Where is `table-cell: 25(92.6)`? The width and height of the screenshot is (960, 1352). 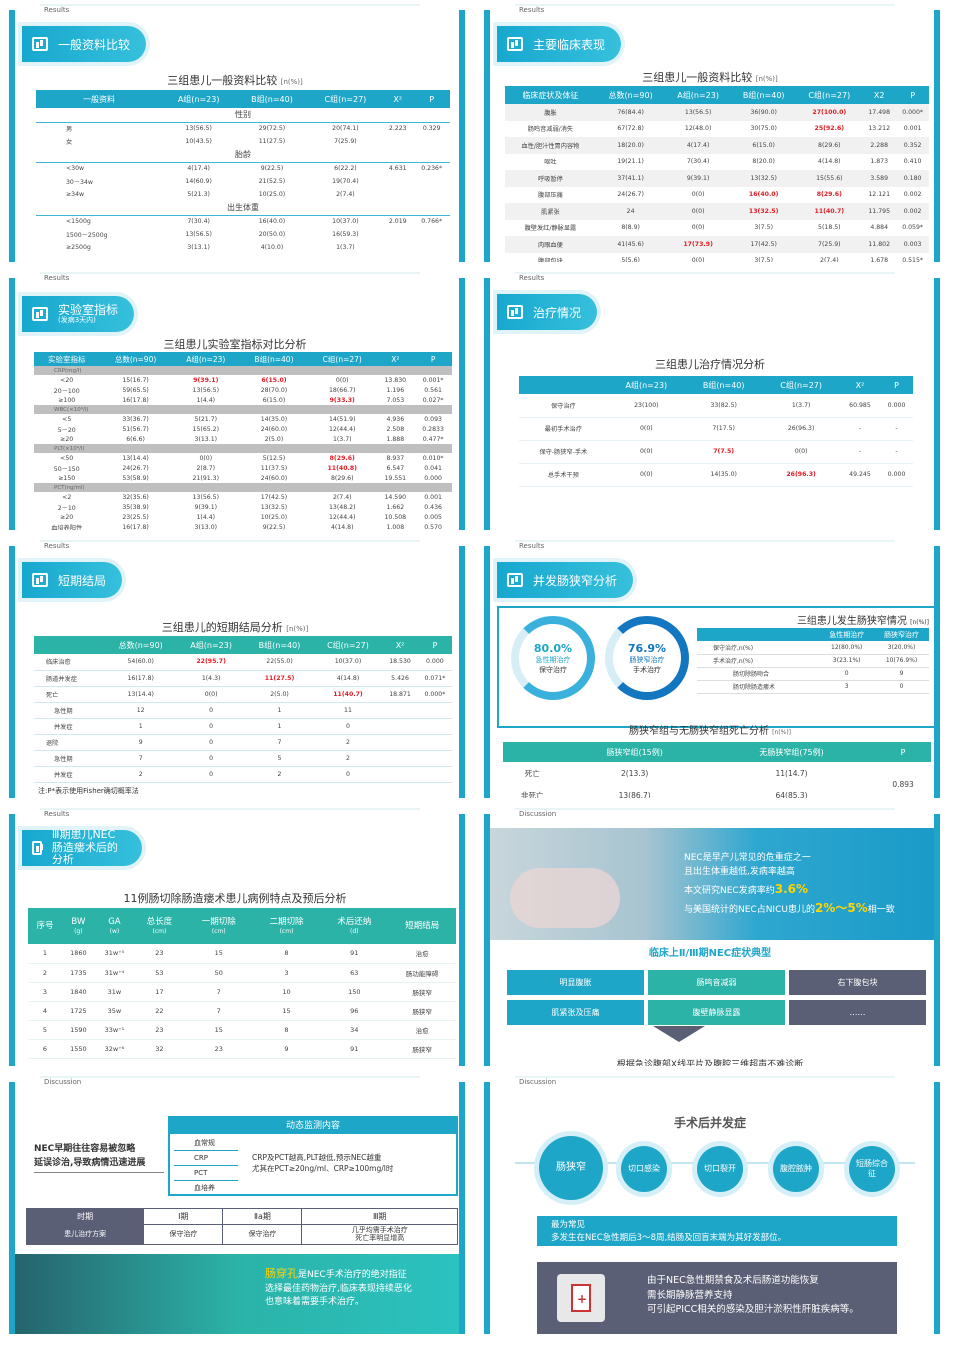
table-cell: 25(92.6) is located at coordinates (829, 129).